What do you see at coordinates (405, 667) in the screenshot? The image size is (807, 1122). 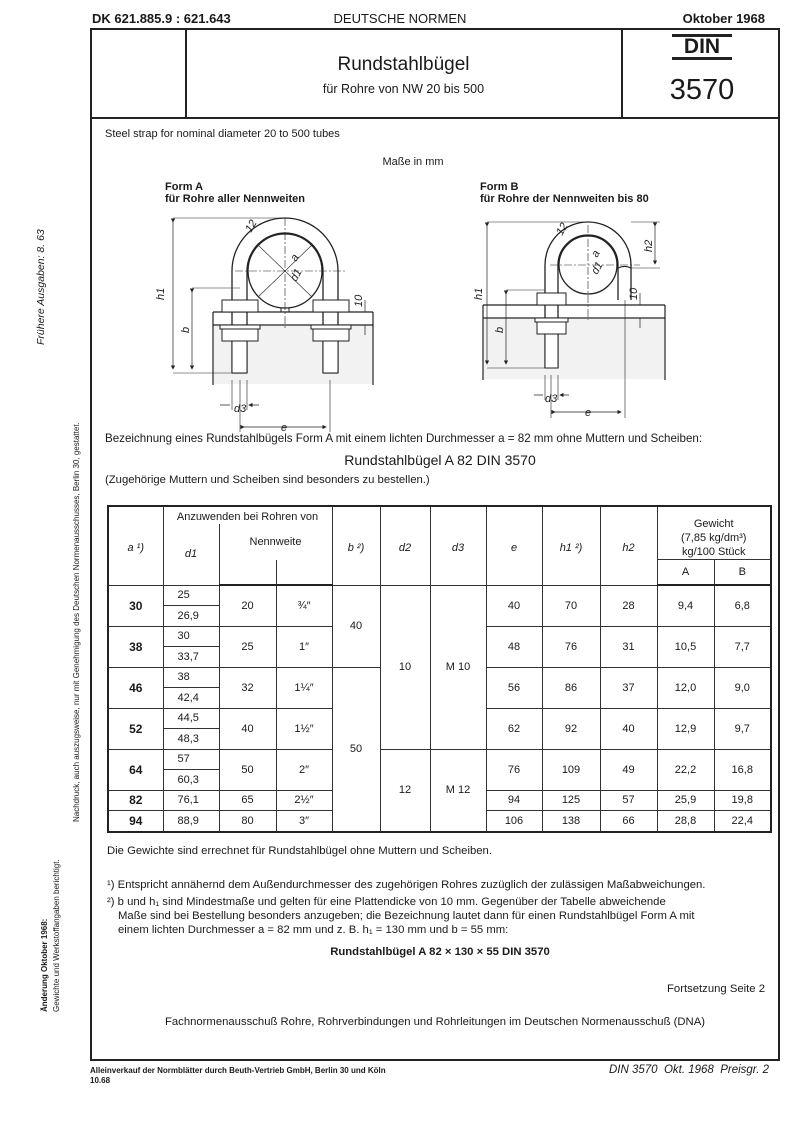 I see `cell-d2: 10` at bounding box center [405, 667].